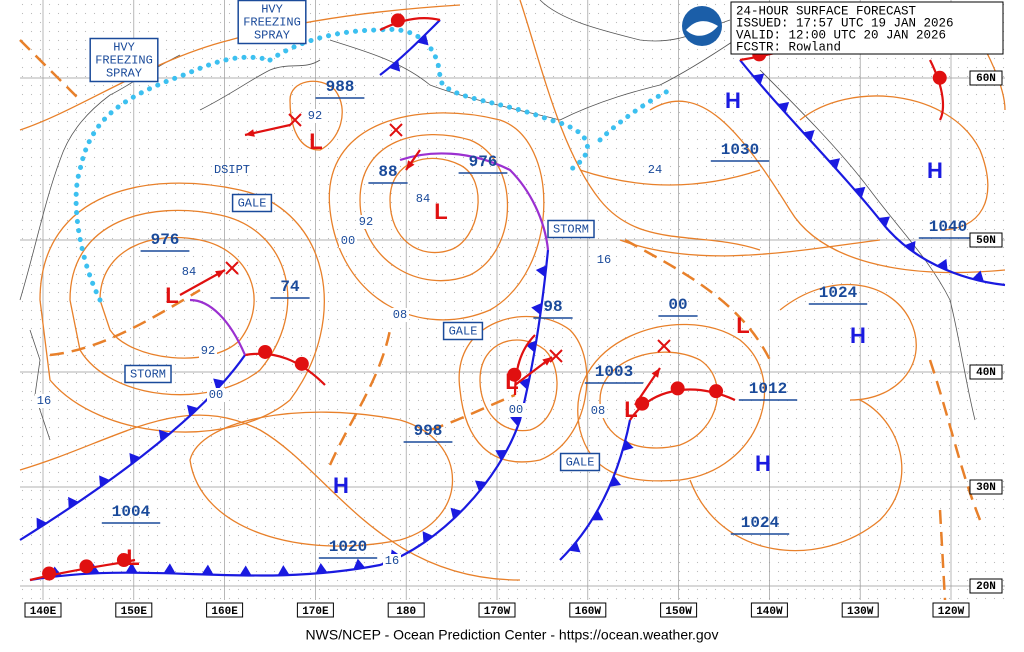  I want to click on pressure-label: 1003, so click(614, 372).